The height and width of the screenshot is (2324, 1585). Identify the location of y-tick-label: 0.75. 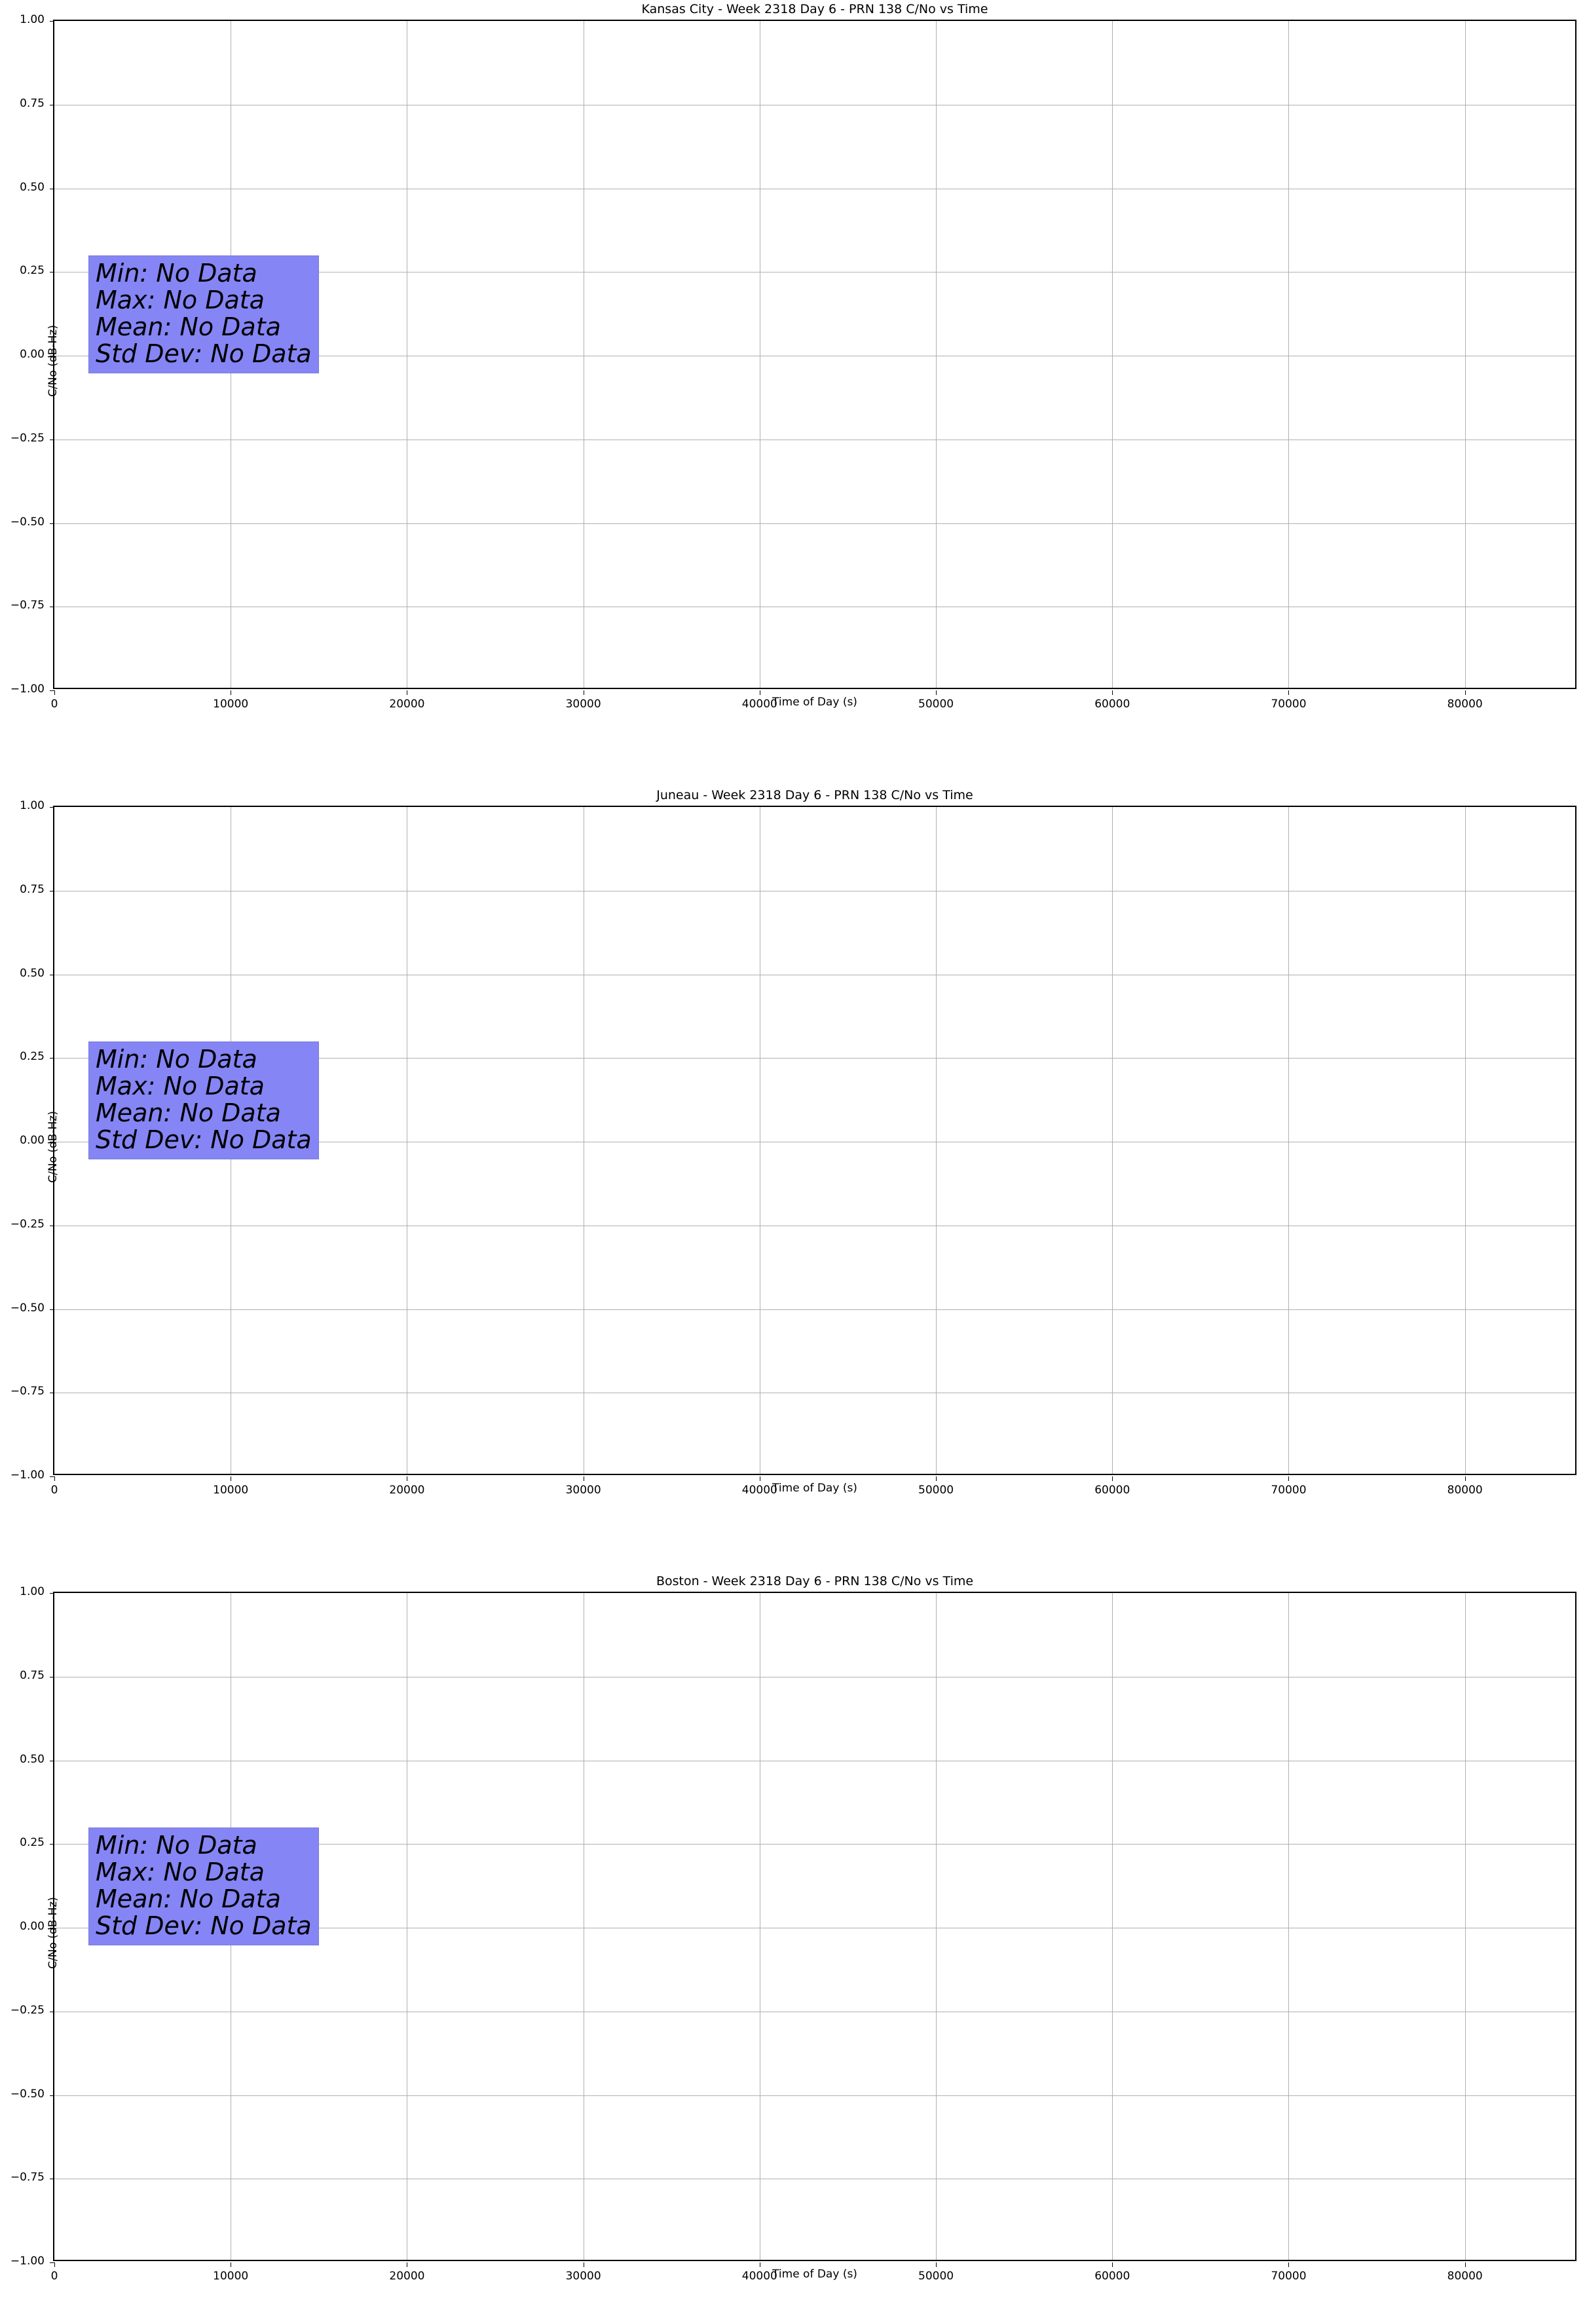
(32, 103).